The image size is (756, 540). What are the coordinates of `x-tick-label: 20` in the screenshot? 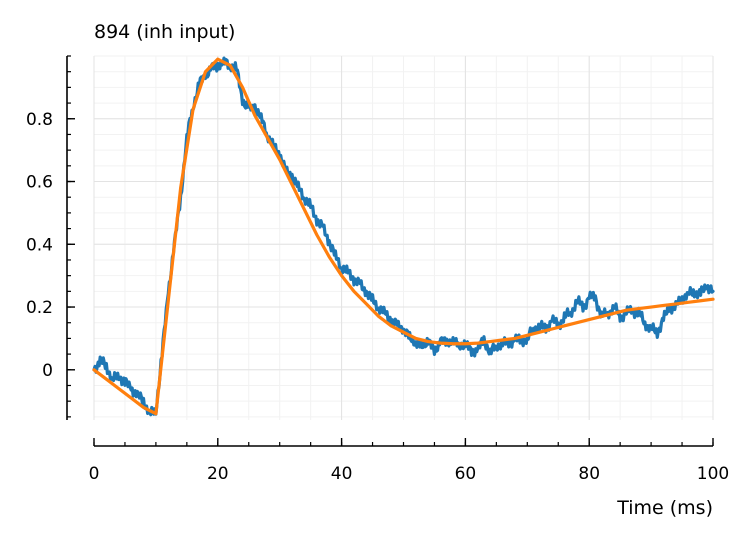 It's located at (218, 474).